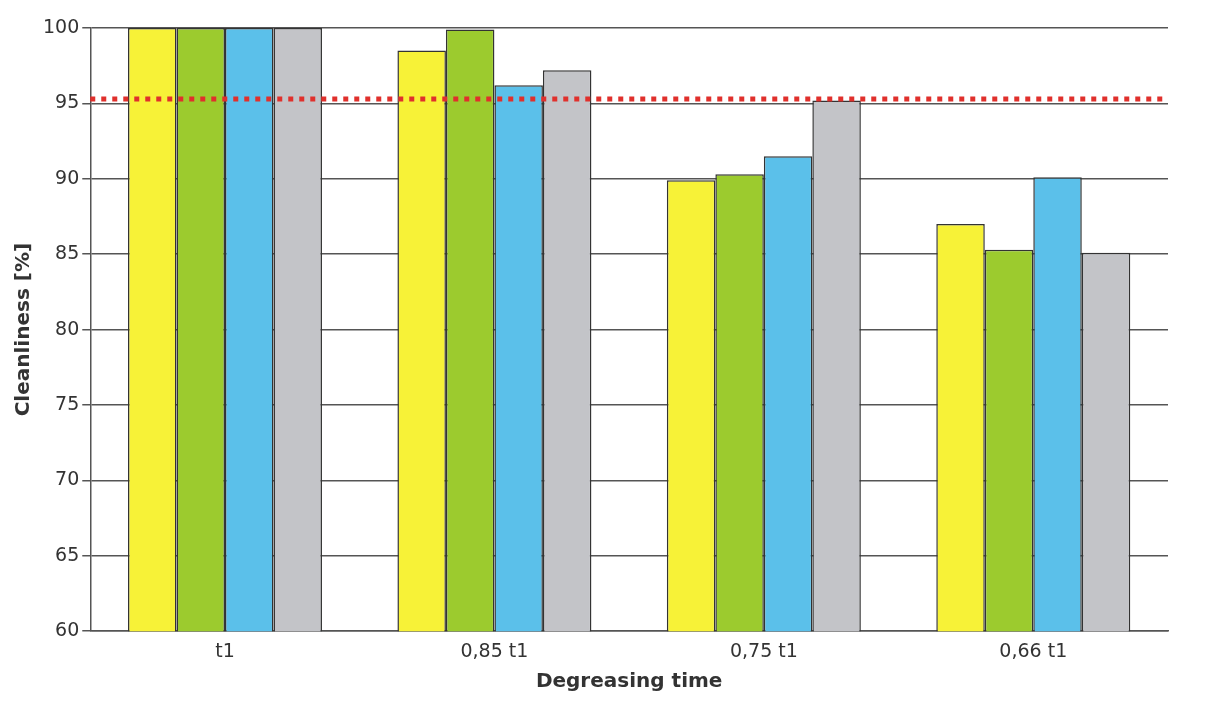  What do you see at coordinates (67, 101) in the screenshot?
I see `y-tick-label: 95` at bounding box center [67, 101].